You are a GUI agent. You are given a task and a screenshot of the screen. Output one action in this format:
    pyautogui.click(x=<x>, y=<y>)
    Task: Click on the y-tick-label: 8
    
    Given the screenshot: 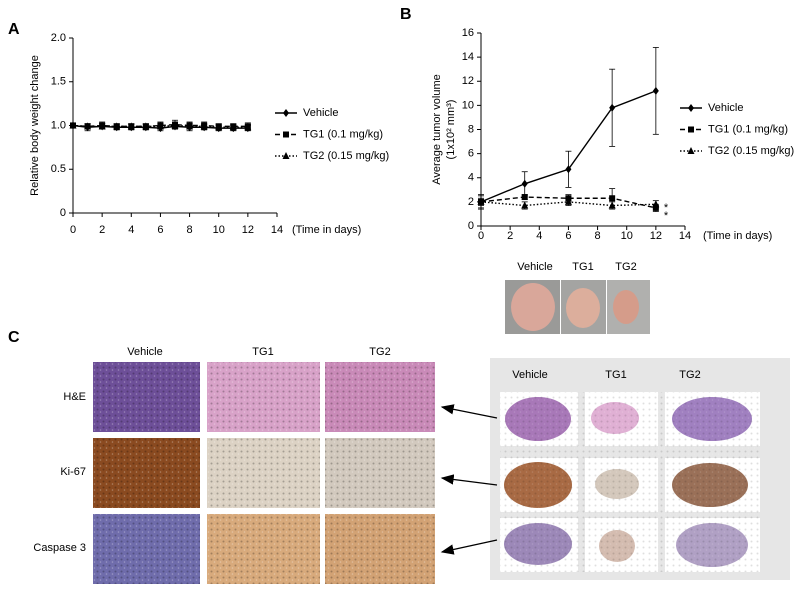 What is the action you would take?
    pyautogui.click(x=471, y=129)
    